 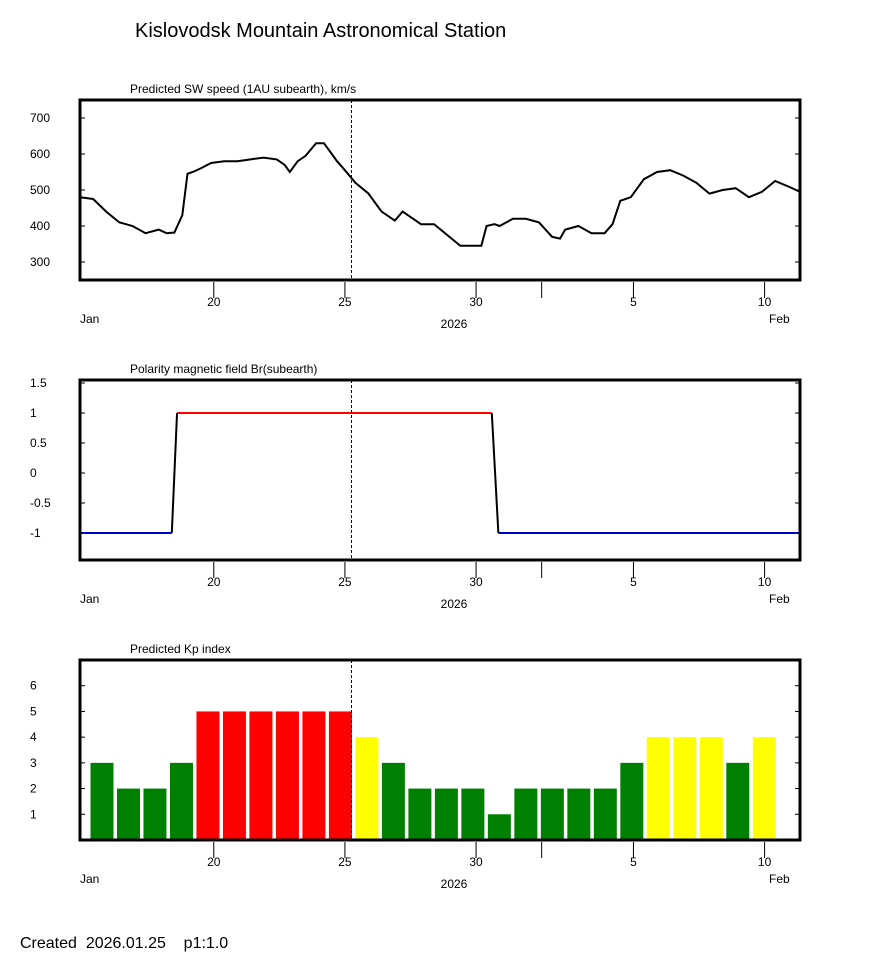 I want to click on panel-3-title: Predicted Kp index, so click(x=180, y=649).